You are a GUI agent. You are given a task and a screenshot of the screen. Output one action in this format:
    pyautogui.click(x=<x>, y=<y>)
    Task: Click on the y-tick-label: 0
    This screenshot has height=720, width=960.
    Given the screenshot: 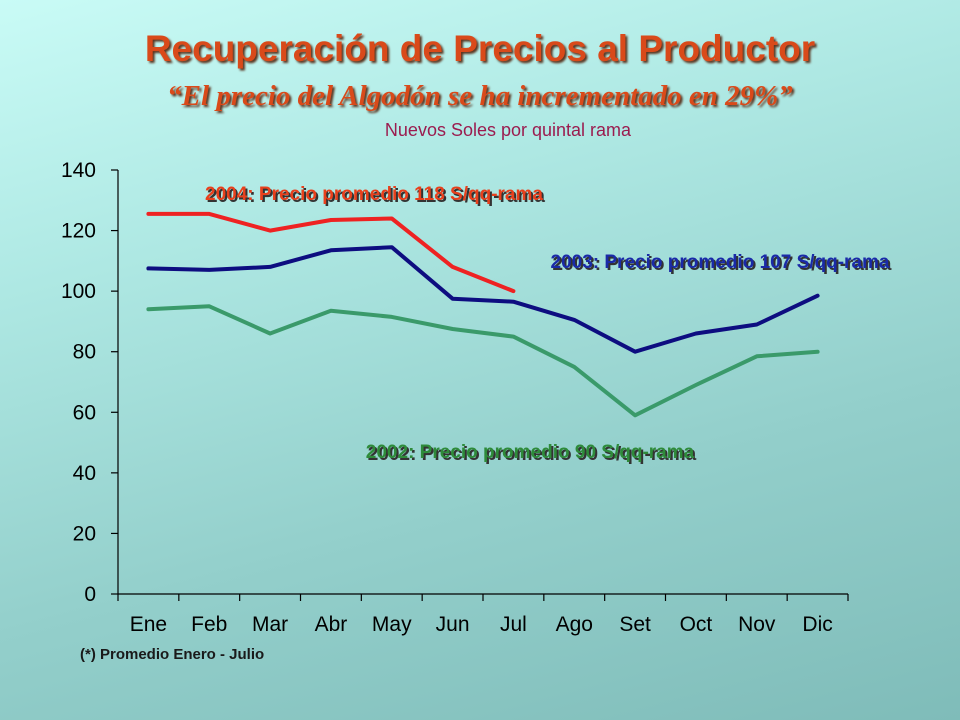 What is the action you would take?
    pyautogui.click(x=90, y=594)
    